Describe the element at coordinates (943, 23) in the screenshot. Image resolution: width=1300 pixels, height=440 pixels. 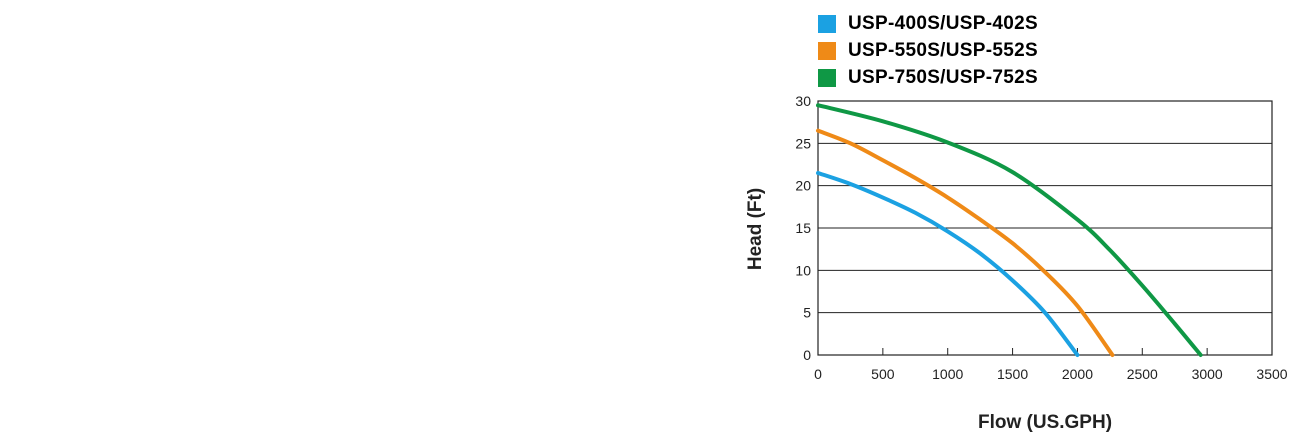
I see `legend-label: USP-400S/USP-402S` at that location.